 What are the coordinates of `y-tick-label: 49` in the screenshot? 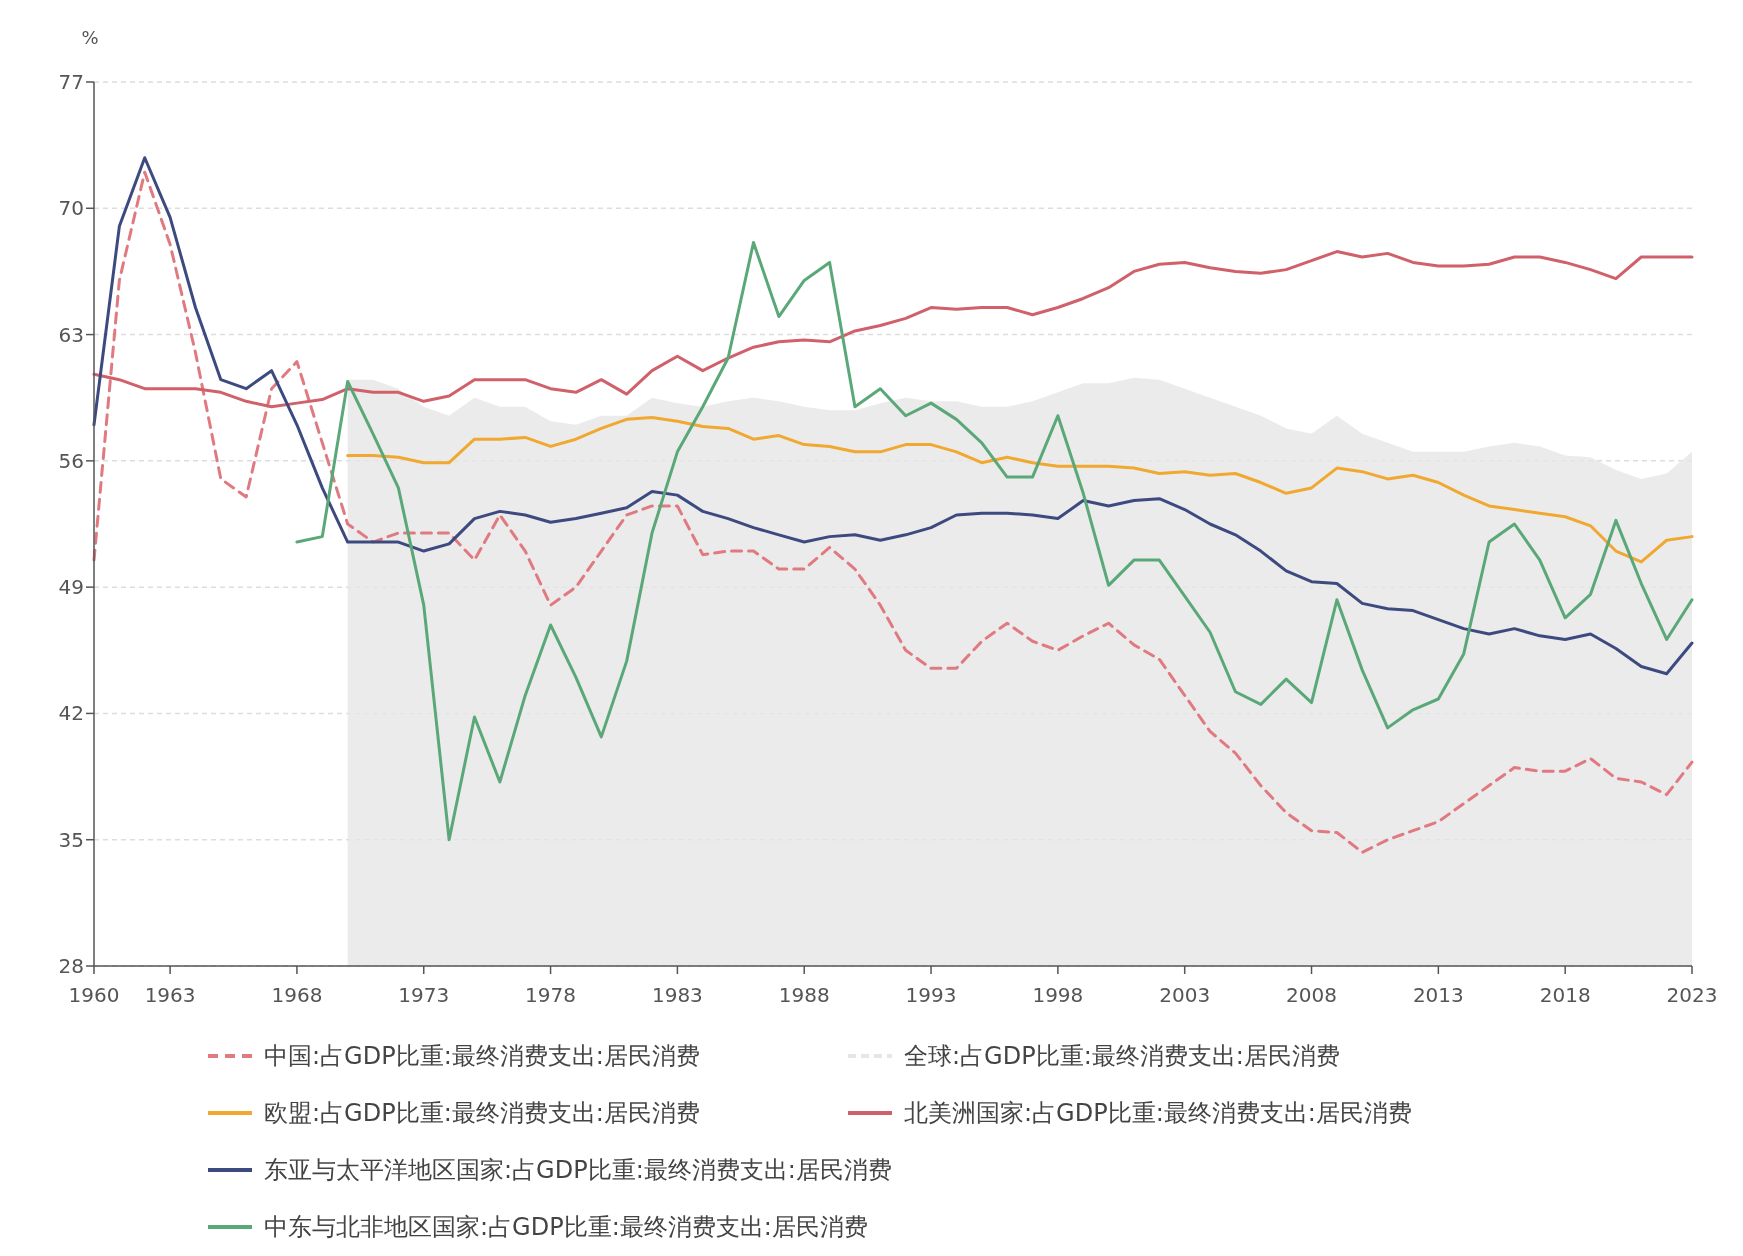 It's located at (71, 587).